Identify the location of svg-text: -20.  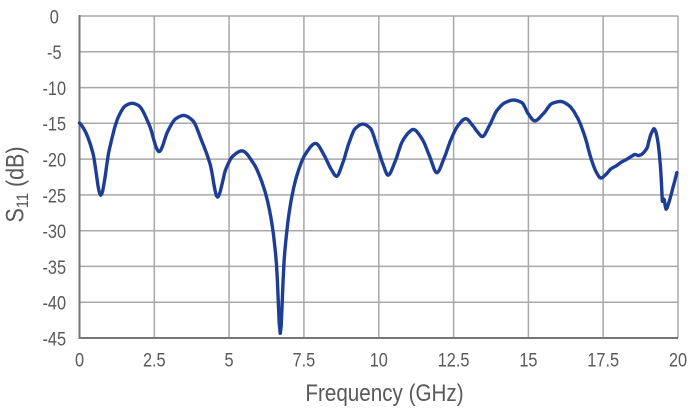
(54, 159).